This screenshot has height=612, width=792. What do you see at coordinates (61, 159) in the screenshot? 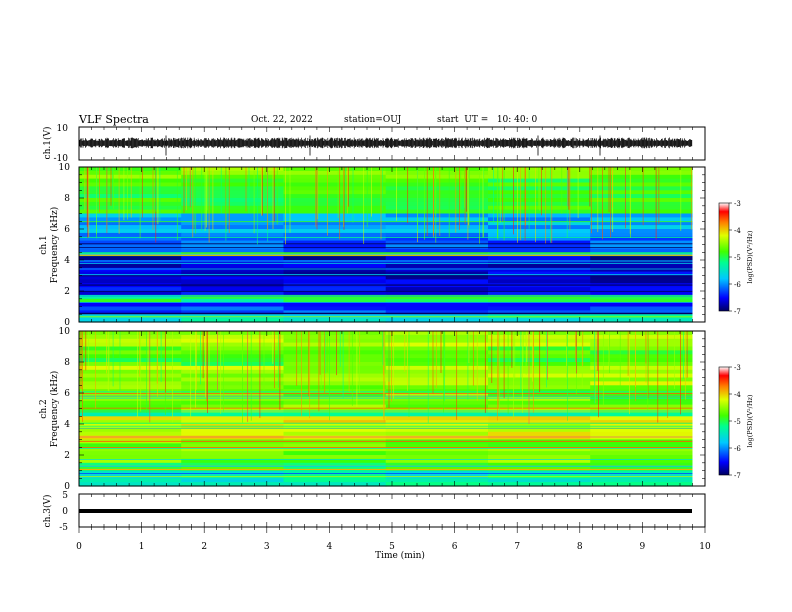
I see `ch1-ytick-bottom: -10` at bounding box center [61, 159].